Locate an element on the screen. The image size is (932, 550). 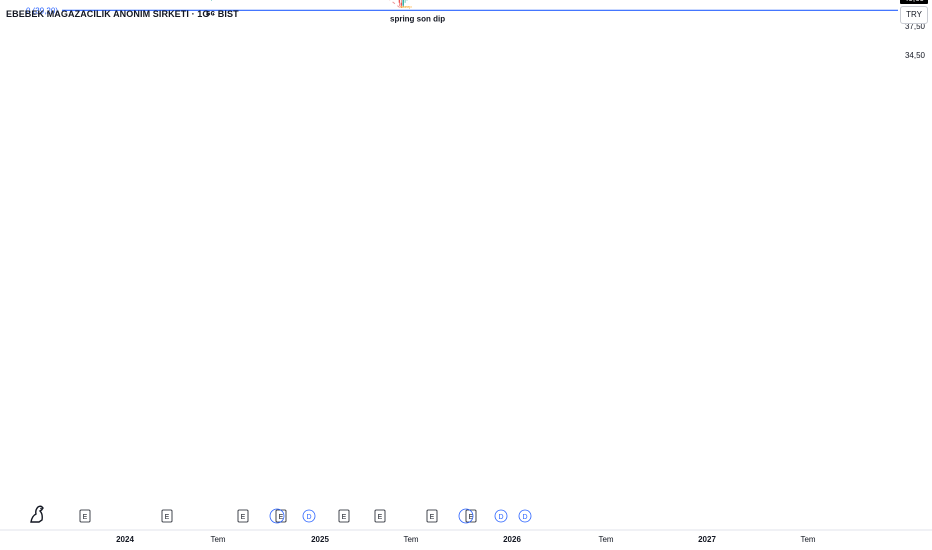
x-tick-label: 2025 is located at coordinates (320, 539).